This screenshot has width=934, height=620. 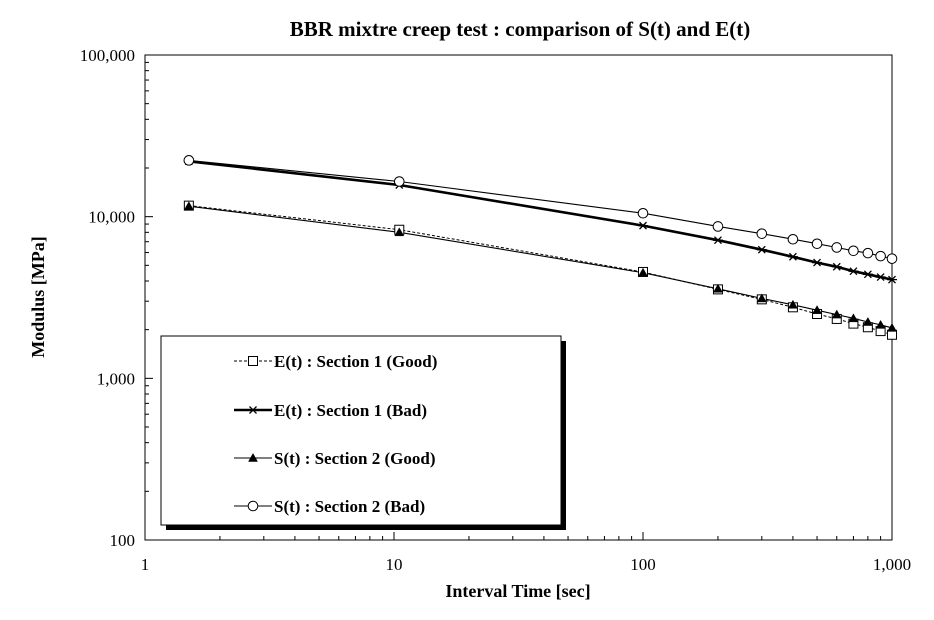 I want to click on legend-label-1: E(t) : Section 1 (Good), so click(x=355, y=361).